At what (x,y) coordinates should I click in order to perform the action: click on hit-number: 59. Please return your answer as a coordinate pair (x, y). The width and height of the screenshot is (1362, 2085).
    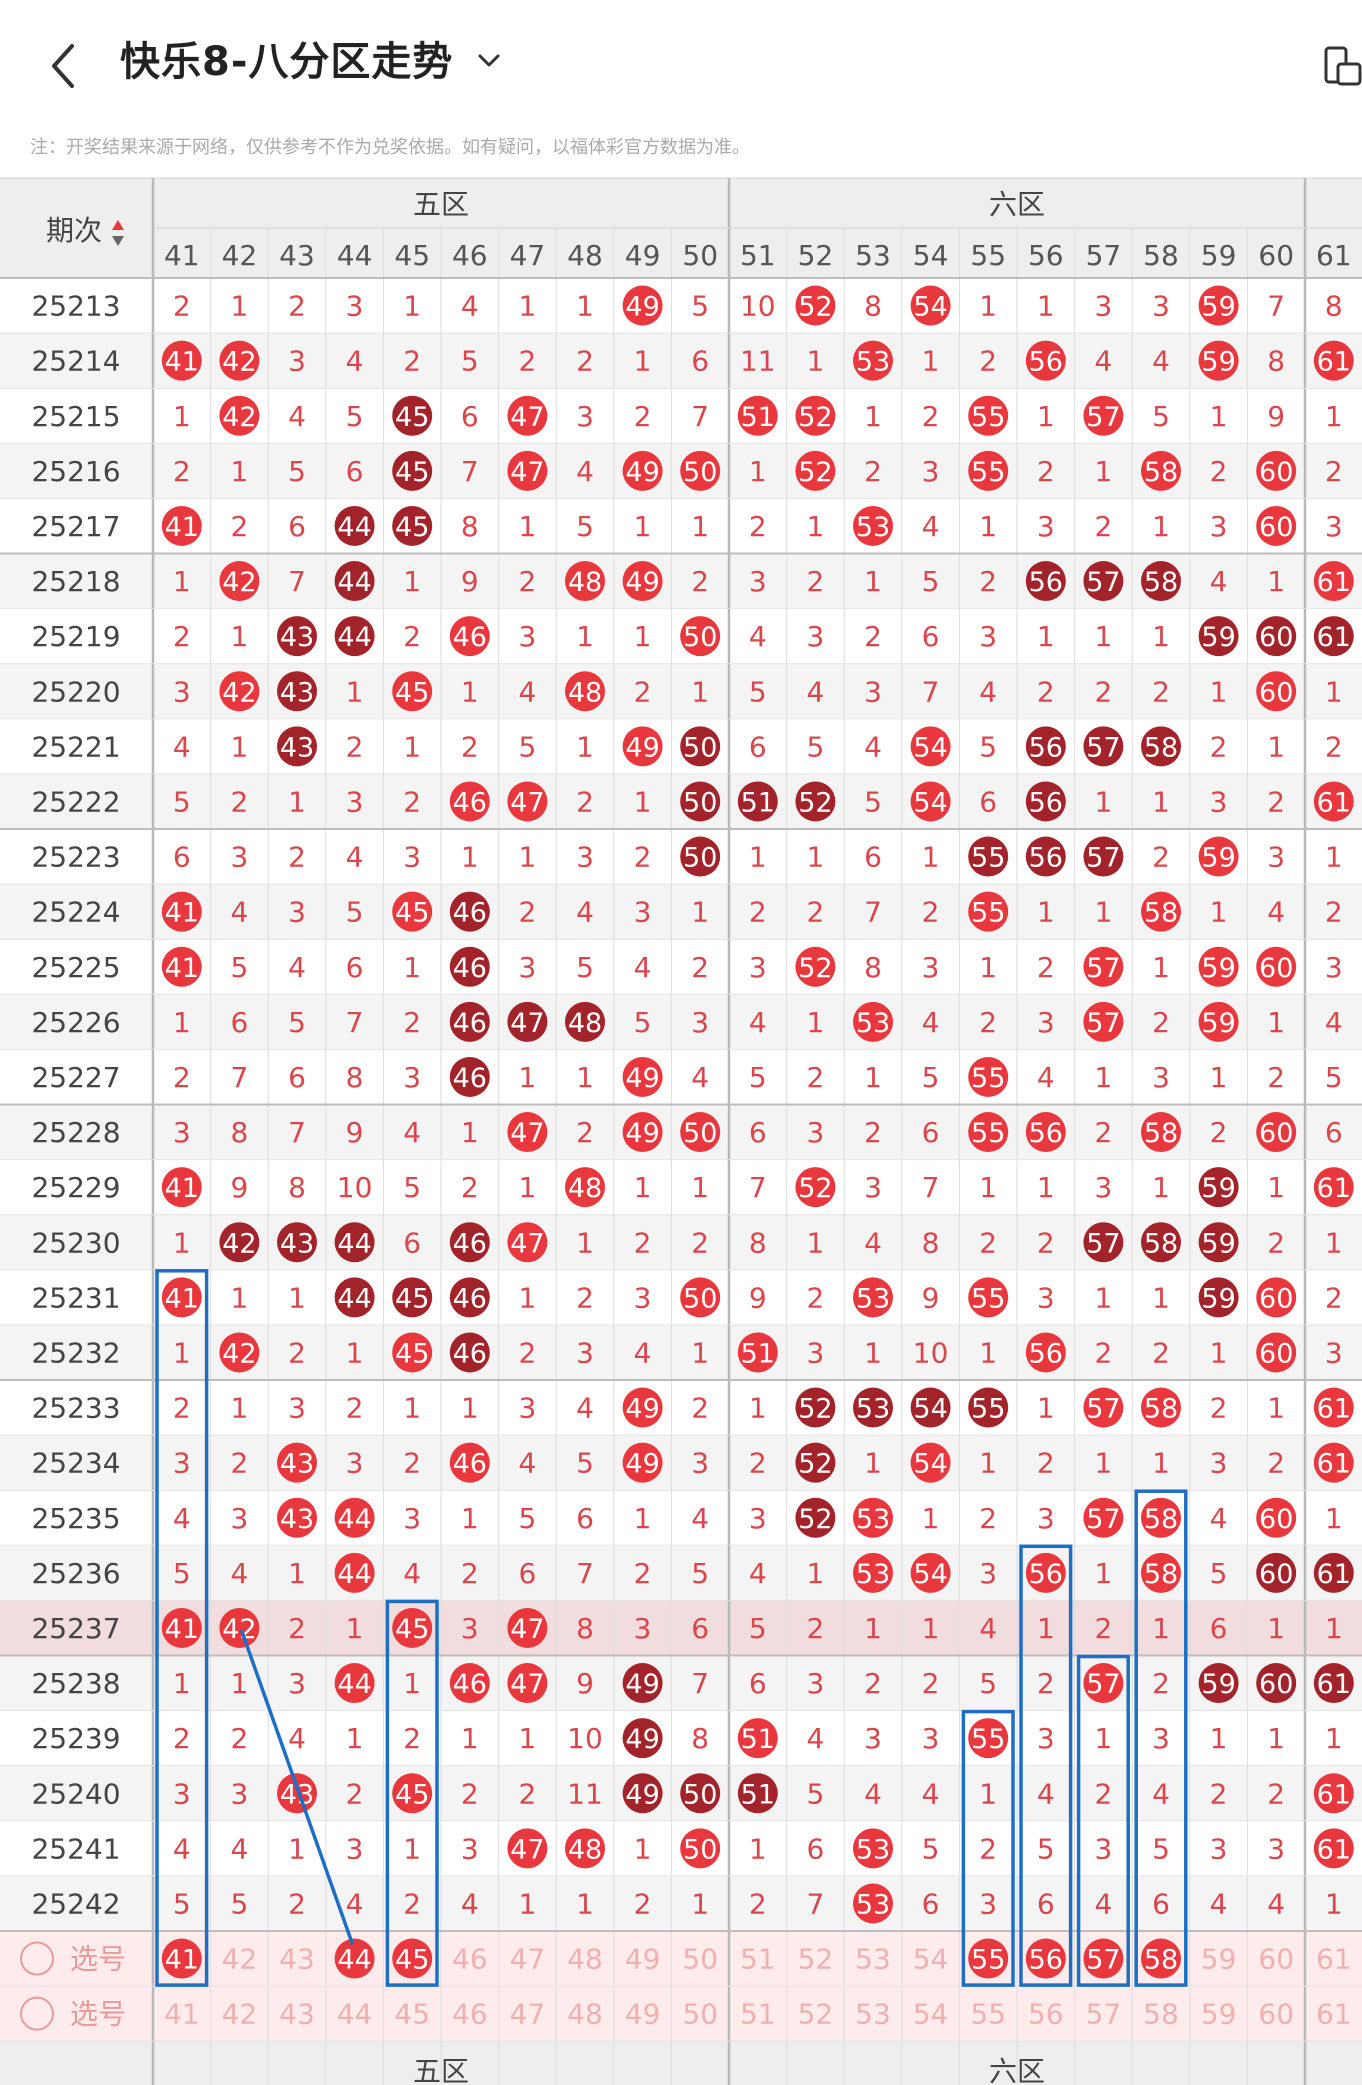
    Looking at the image, I should click on (1218, 637).